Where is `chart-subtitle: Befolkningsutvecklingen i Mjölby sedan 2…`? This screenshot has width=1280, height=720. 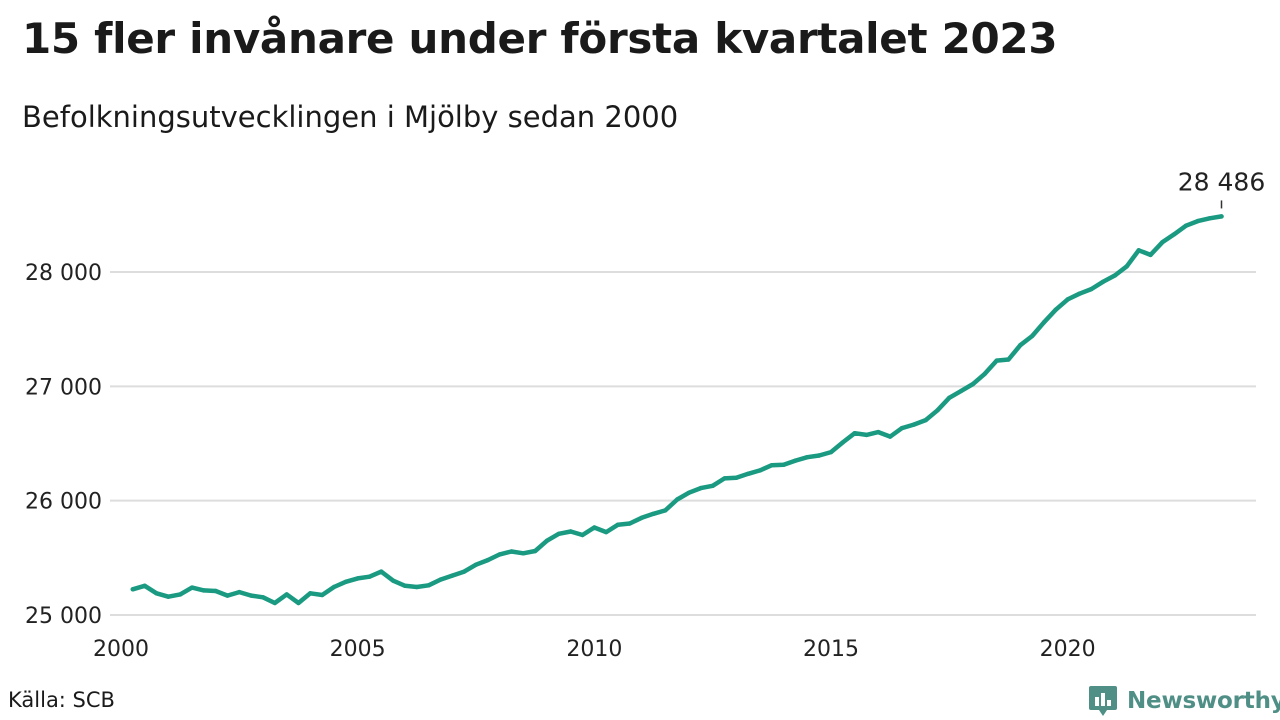
chart-subtitle: Befolkningsutvecklingen i Mjölby sedan 2… is located at coordinates (350, 117).